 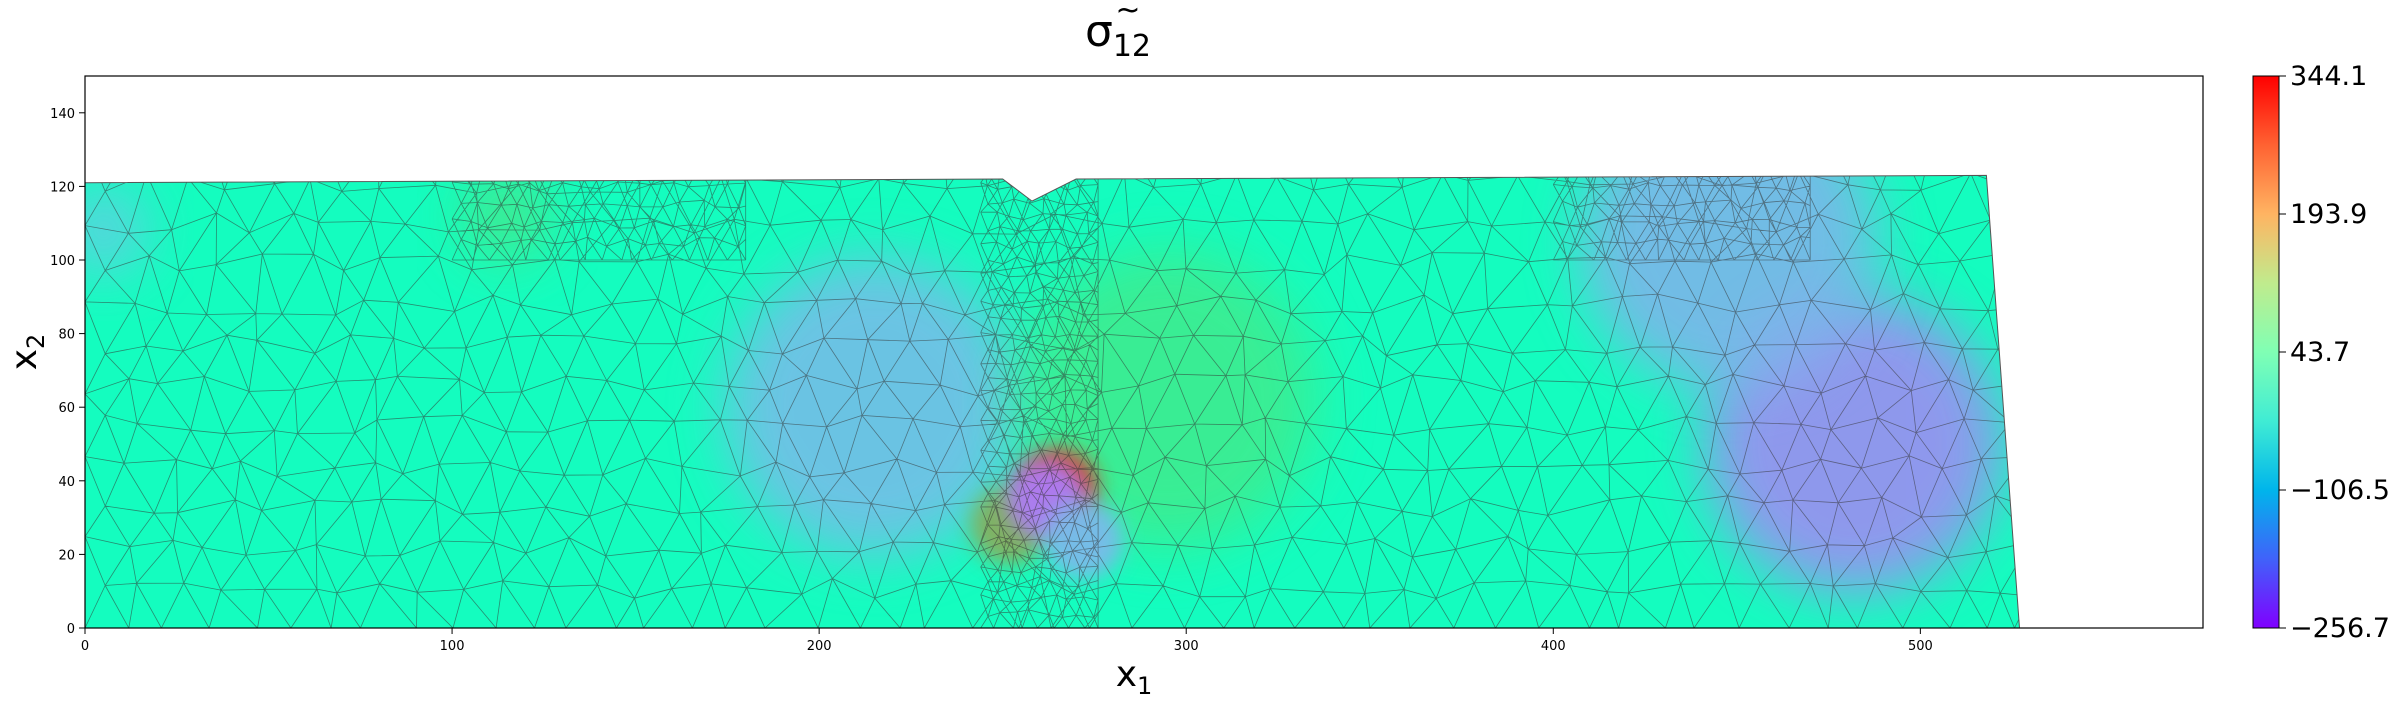 I want to click on colorbar-tick-label: 344.1, so click(x=2328, y=76).